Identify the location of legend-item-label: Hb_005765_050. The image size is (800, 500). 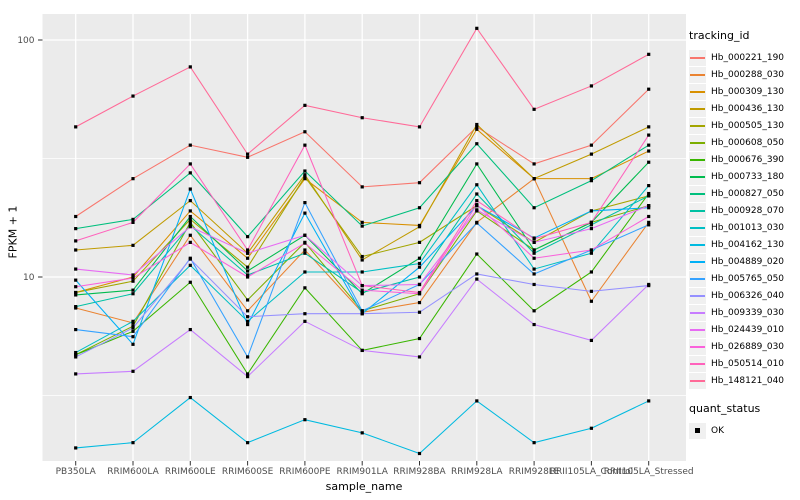
(748, 278).